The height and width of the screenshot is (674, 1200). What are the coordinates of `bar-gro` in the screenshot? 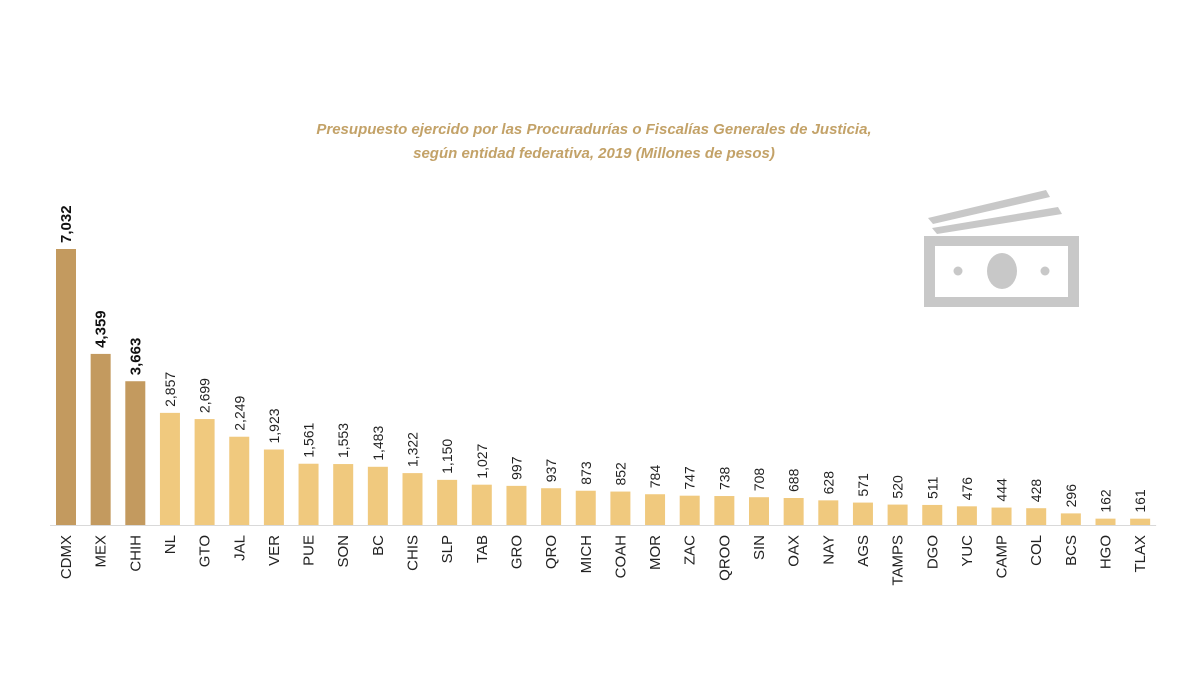 It's located at (516, 505).